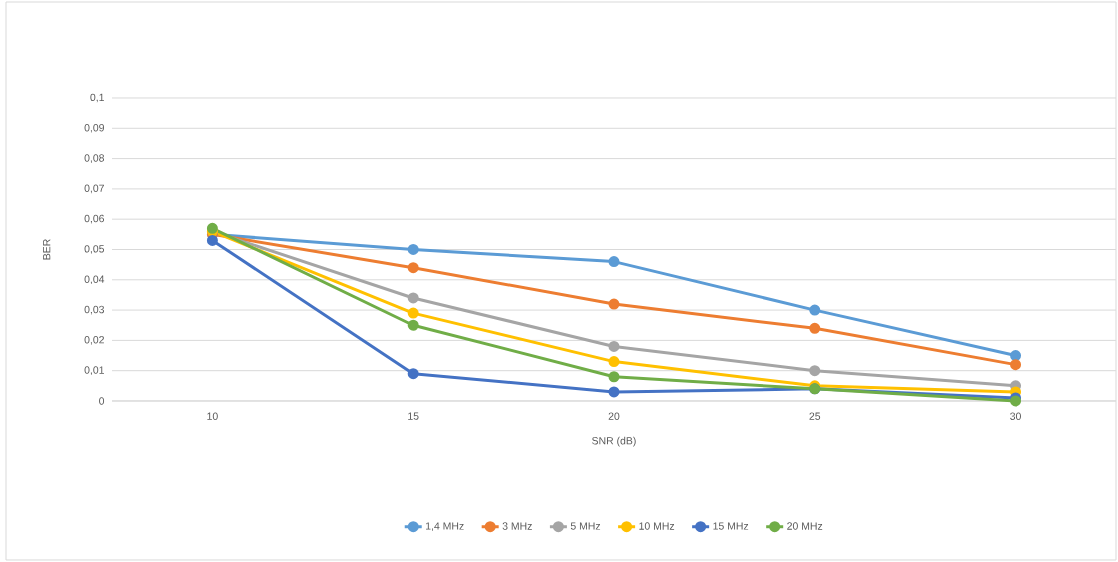  I want to click on x-tick-label: 30, so click(1015, 416).